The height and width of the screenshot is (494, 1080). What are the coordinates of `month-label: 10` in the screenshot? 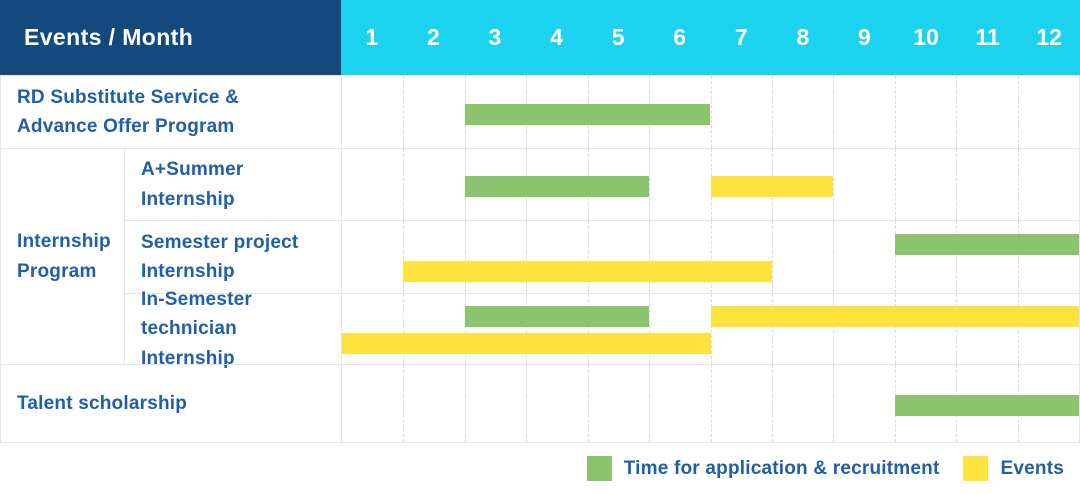 It's located at (926, 37).